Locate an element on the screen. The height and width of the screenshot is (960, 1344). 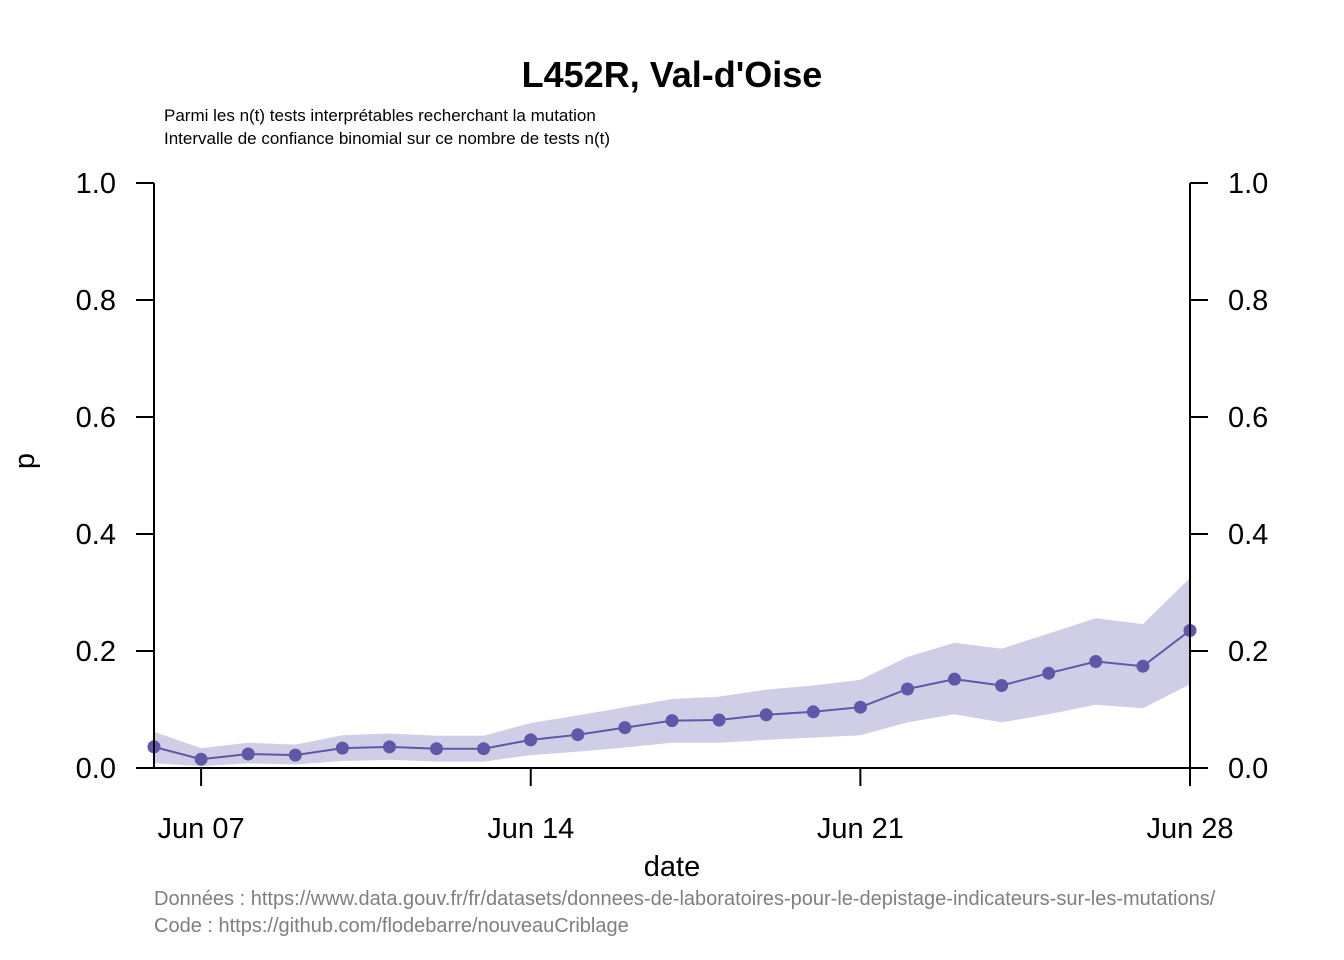
y-tick-label-left: 0.4 is located at coordinates (96, 535).